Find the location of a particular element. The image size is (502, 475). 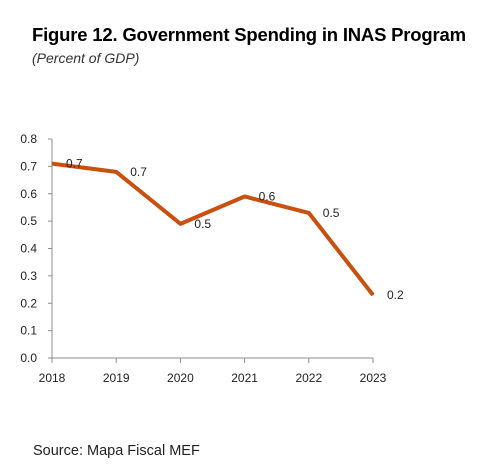

y-tick-label: 0.5 is located at coordinates (28, 221).